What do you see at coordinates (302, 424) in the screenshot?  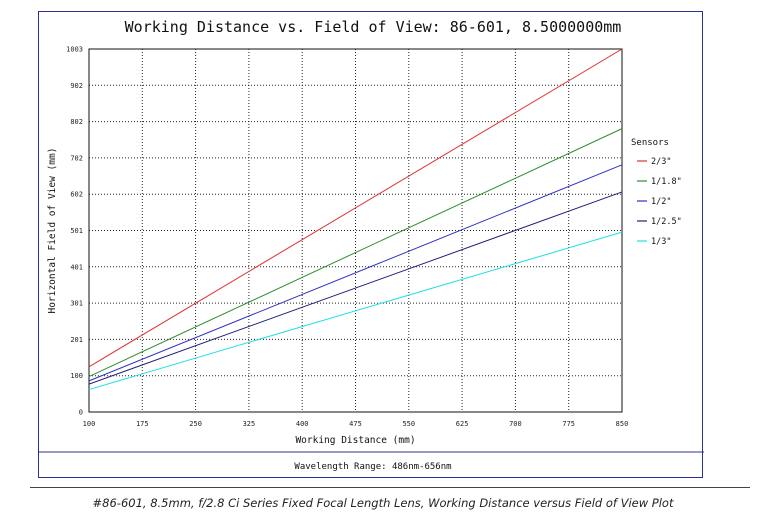 I see `x-tick-label: 400` at bounding box center [302, 424].